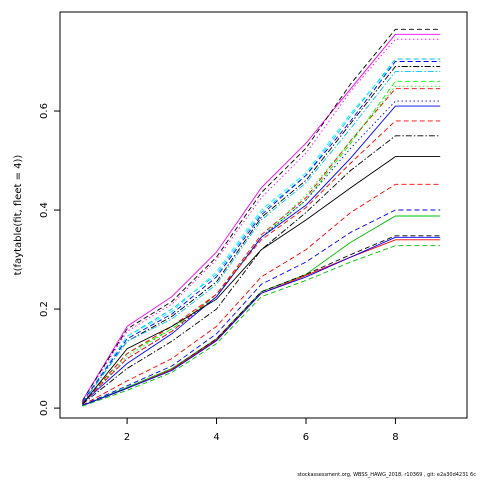 The height and width of the screenshot is (480, 480). What do you see at coordinates (49, 259) in the screenshot?
I see `y-axis: 0.0 0.2 0.4 0.6` at bounding box center [49, 259].